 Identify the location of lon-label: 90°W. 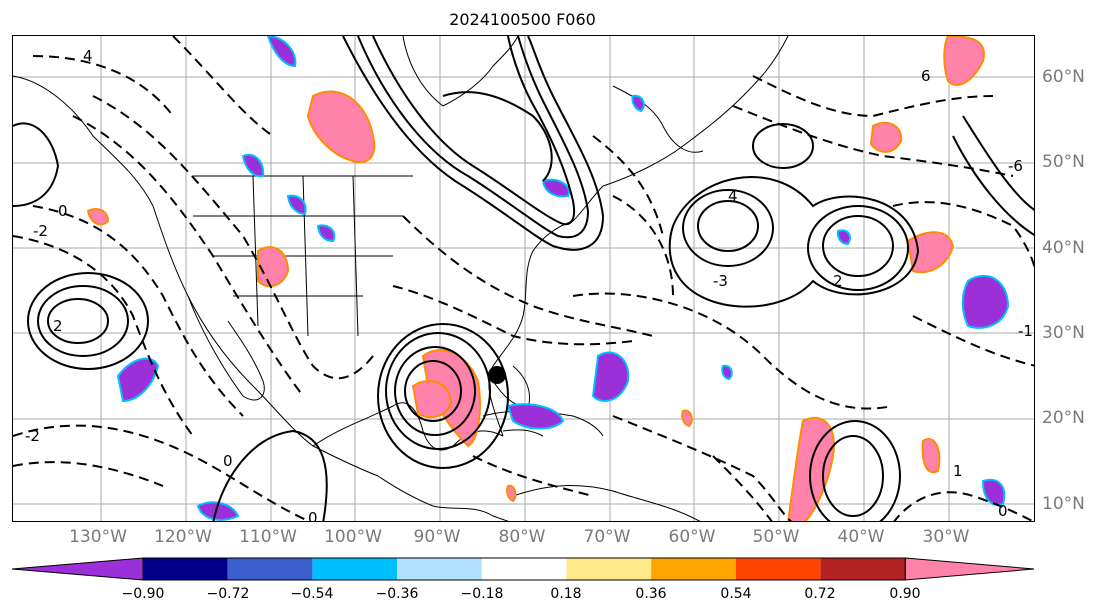
(437, 537).